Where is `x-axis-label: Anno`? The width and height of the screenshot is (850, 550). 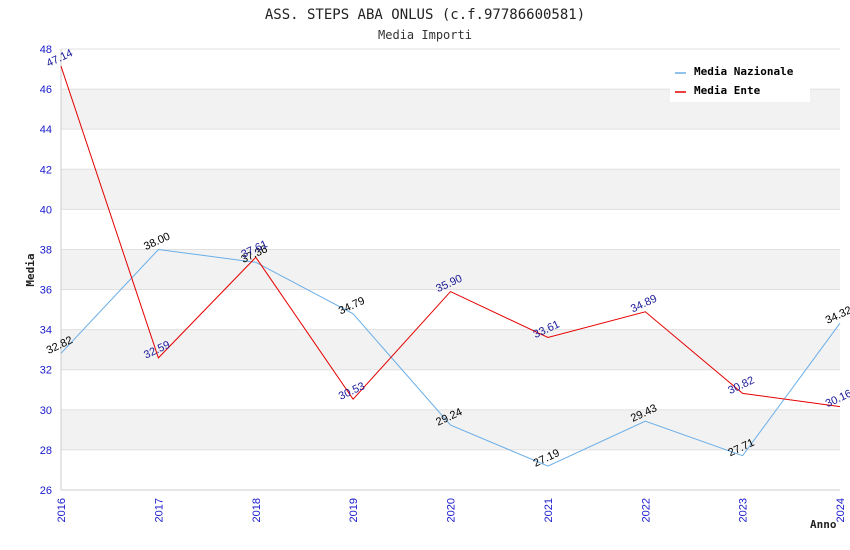 x-axis-label: Anno is located at coordinates (823, 524).